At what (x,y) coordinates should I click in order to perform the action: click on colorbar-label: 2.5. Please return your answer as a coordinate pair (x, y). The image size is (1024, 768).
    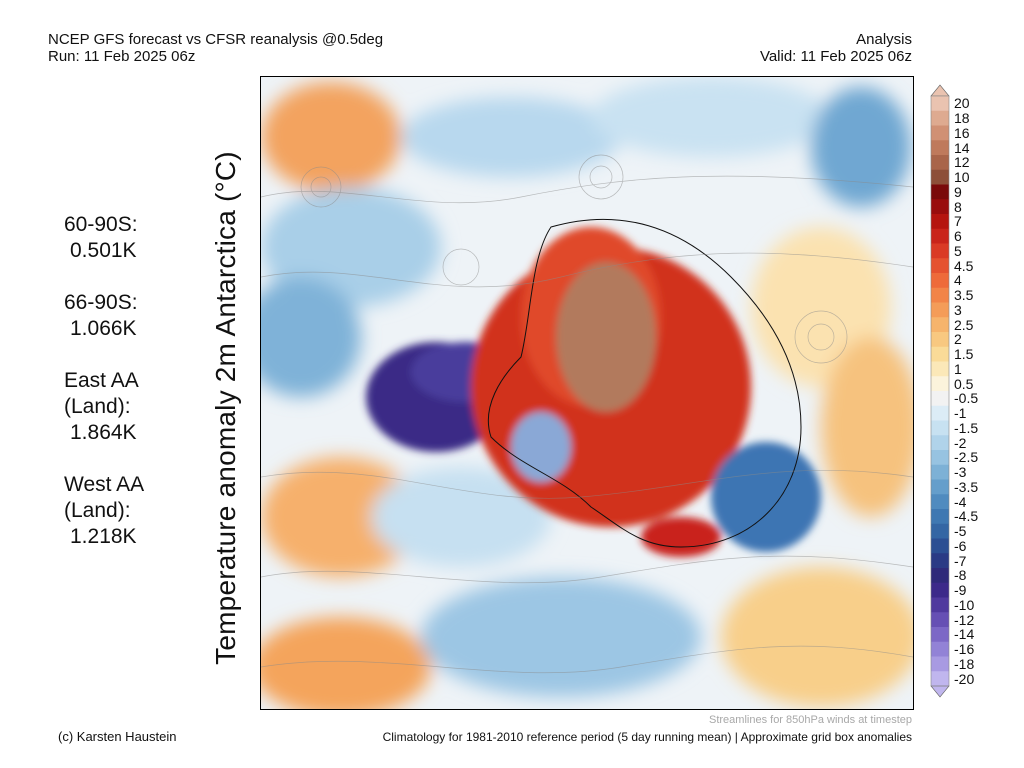
    Looking at the image, I should click on (964, 324).